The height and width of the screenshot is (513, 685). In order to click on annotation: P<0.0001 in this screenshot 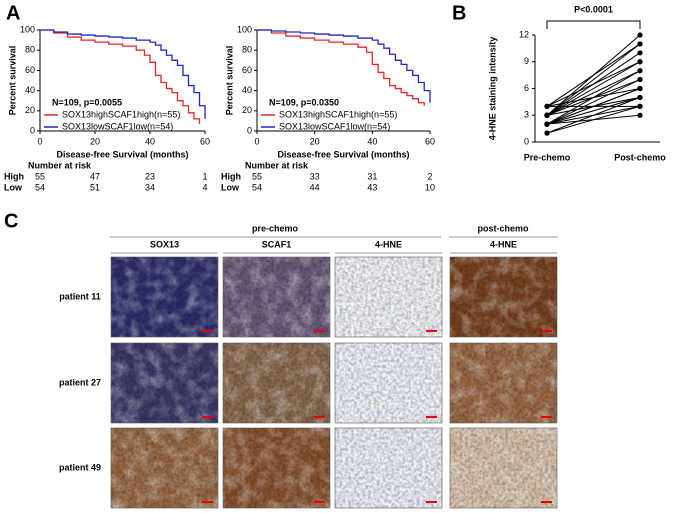, I will do `click(593, 9)`.